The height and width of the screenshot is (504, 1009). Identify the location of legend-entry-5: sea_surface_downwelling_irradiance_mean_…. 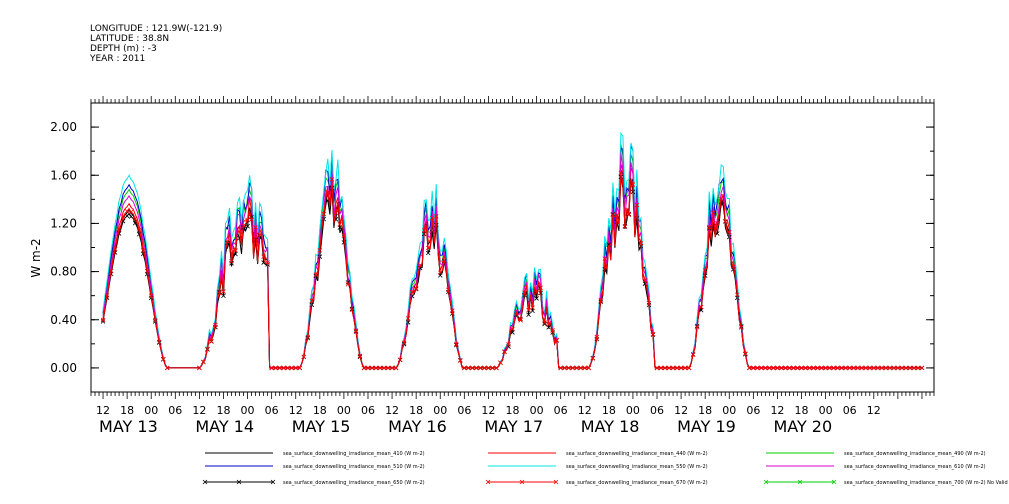
(598, 467).